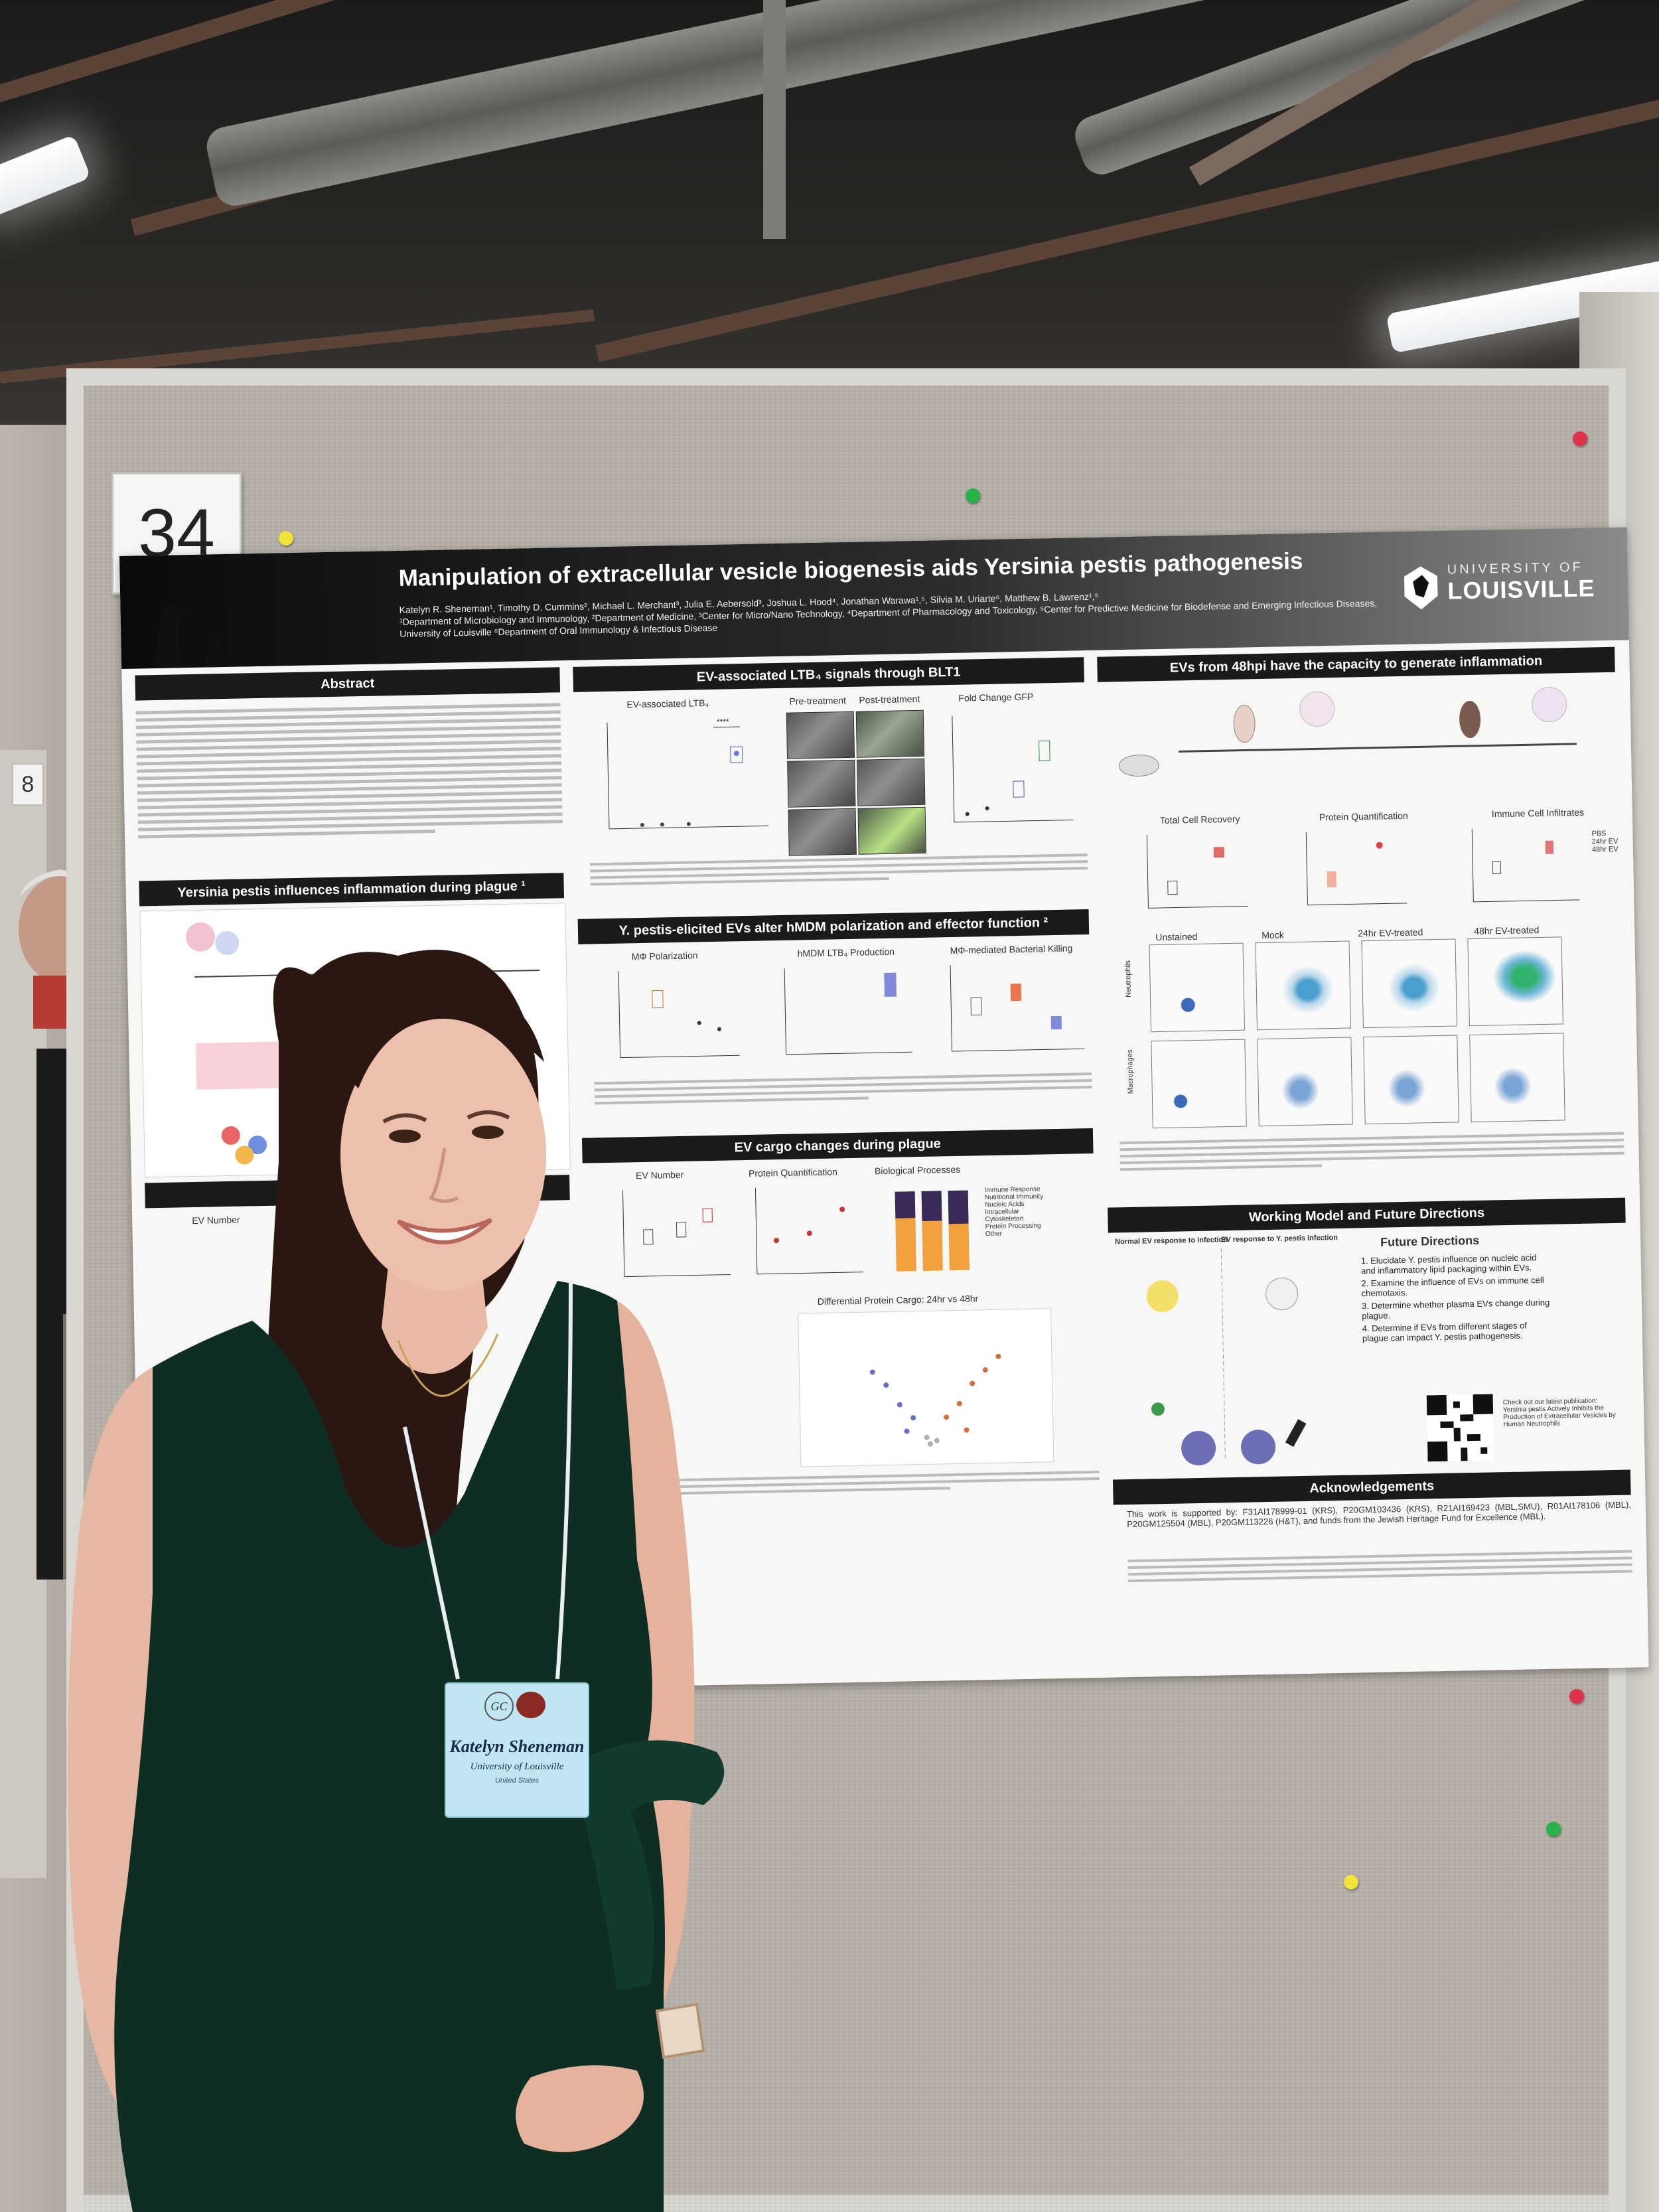 This screenshot has height=2212, width=1659. Describe the element at coordinates (217, 637) in the screenshot. I see `plague-doctor-icon` at that location.